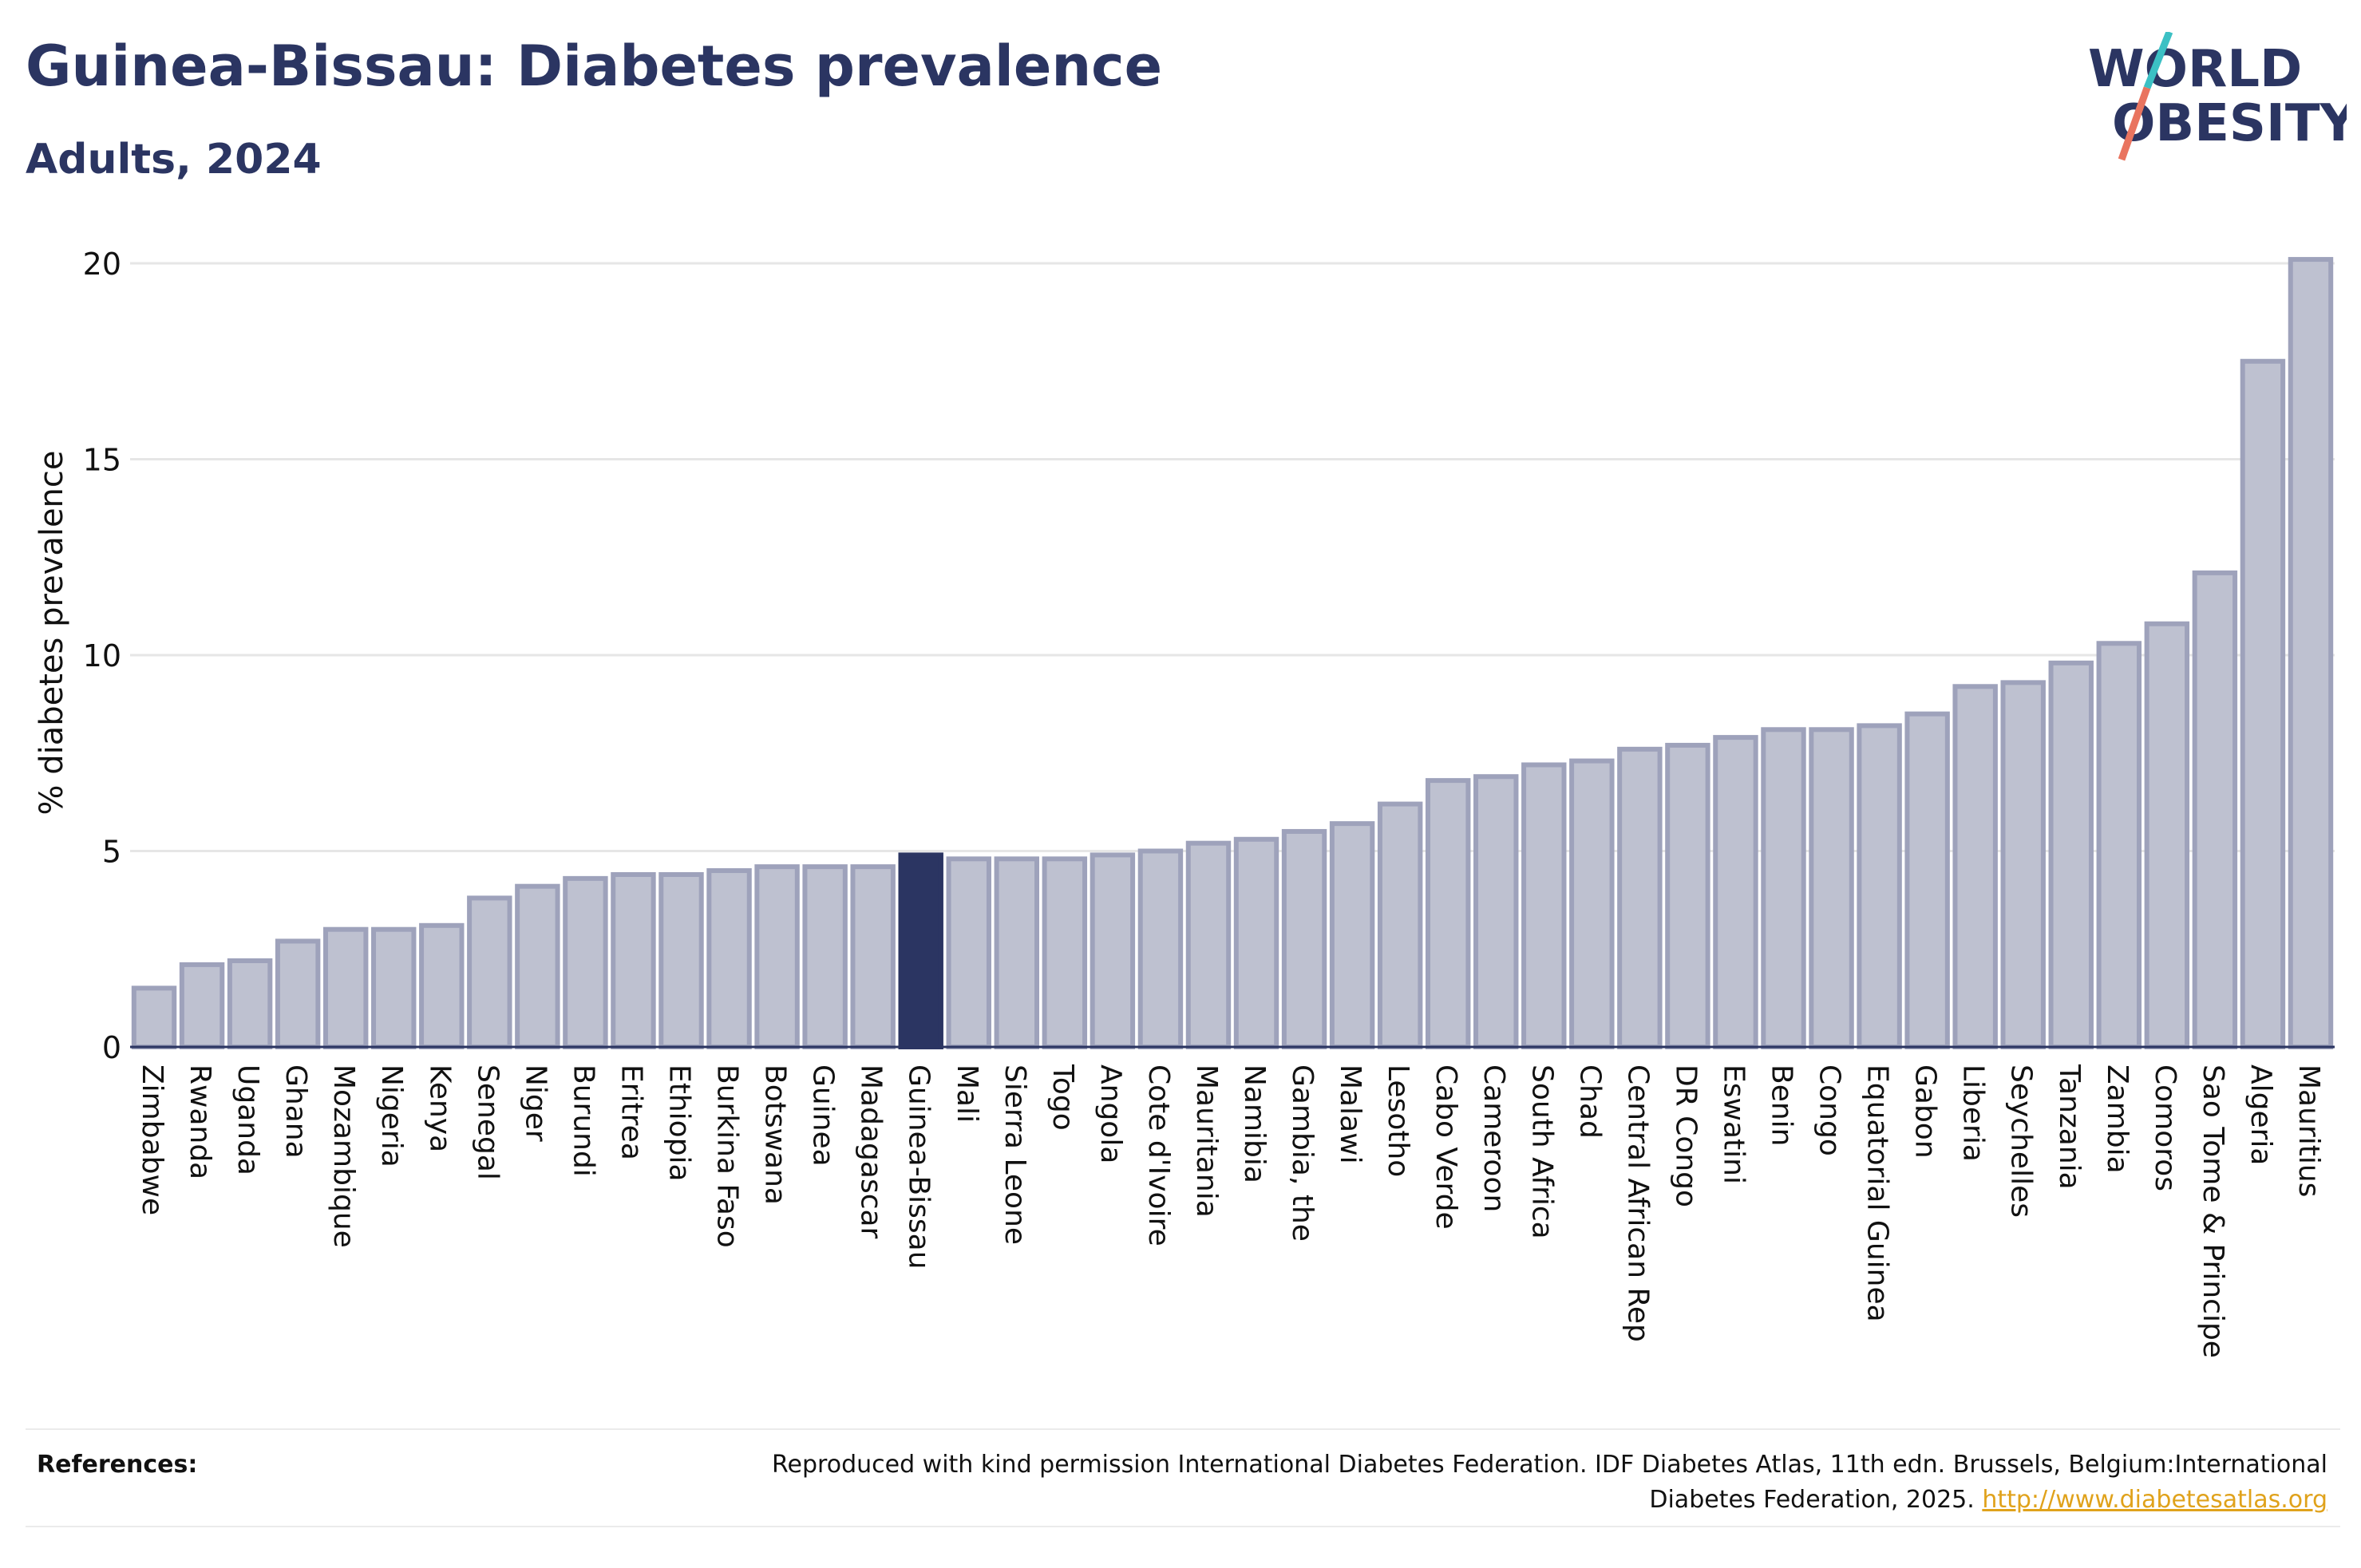 The height and width of the screenshot is (1568, 2361). Describe the element at coordinates (200, 1121) in the screenshot. I see `x-tick-label: Rwanda` at that location.